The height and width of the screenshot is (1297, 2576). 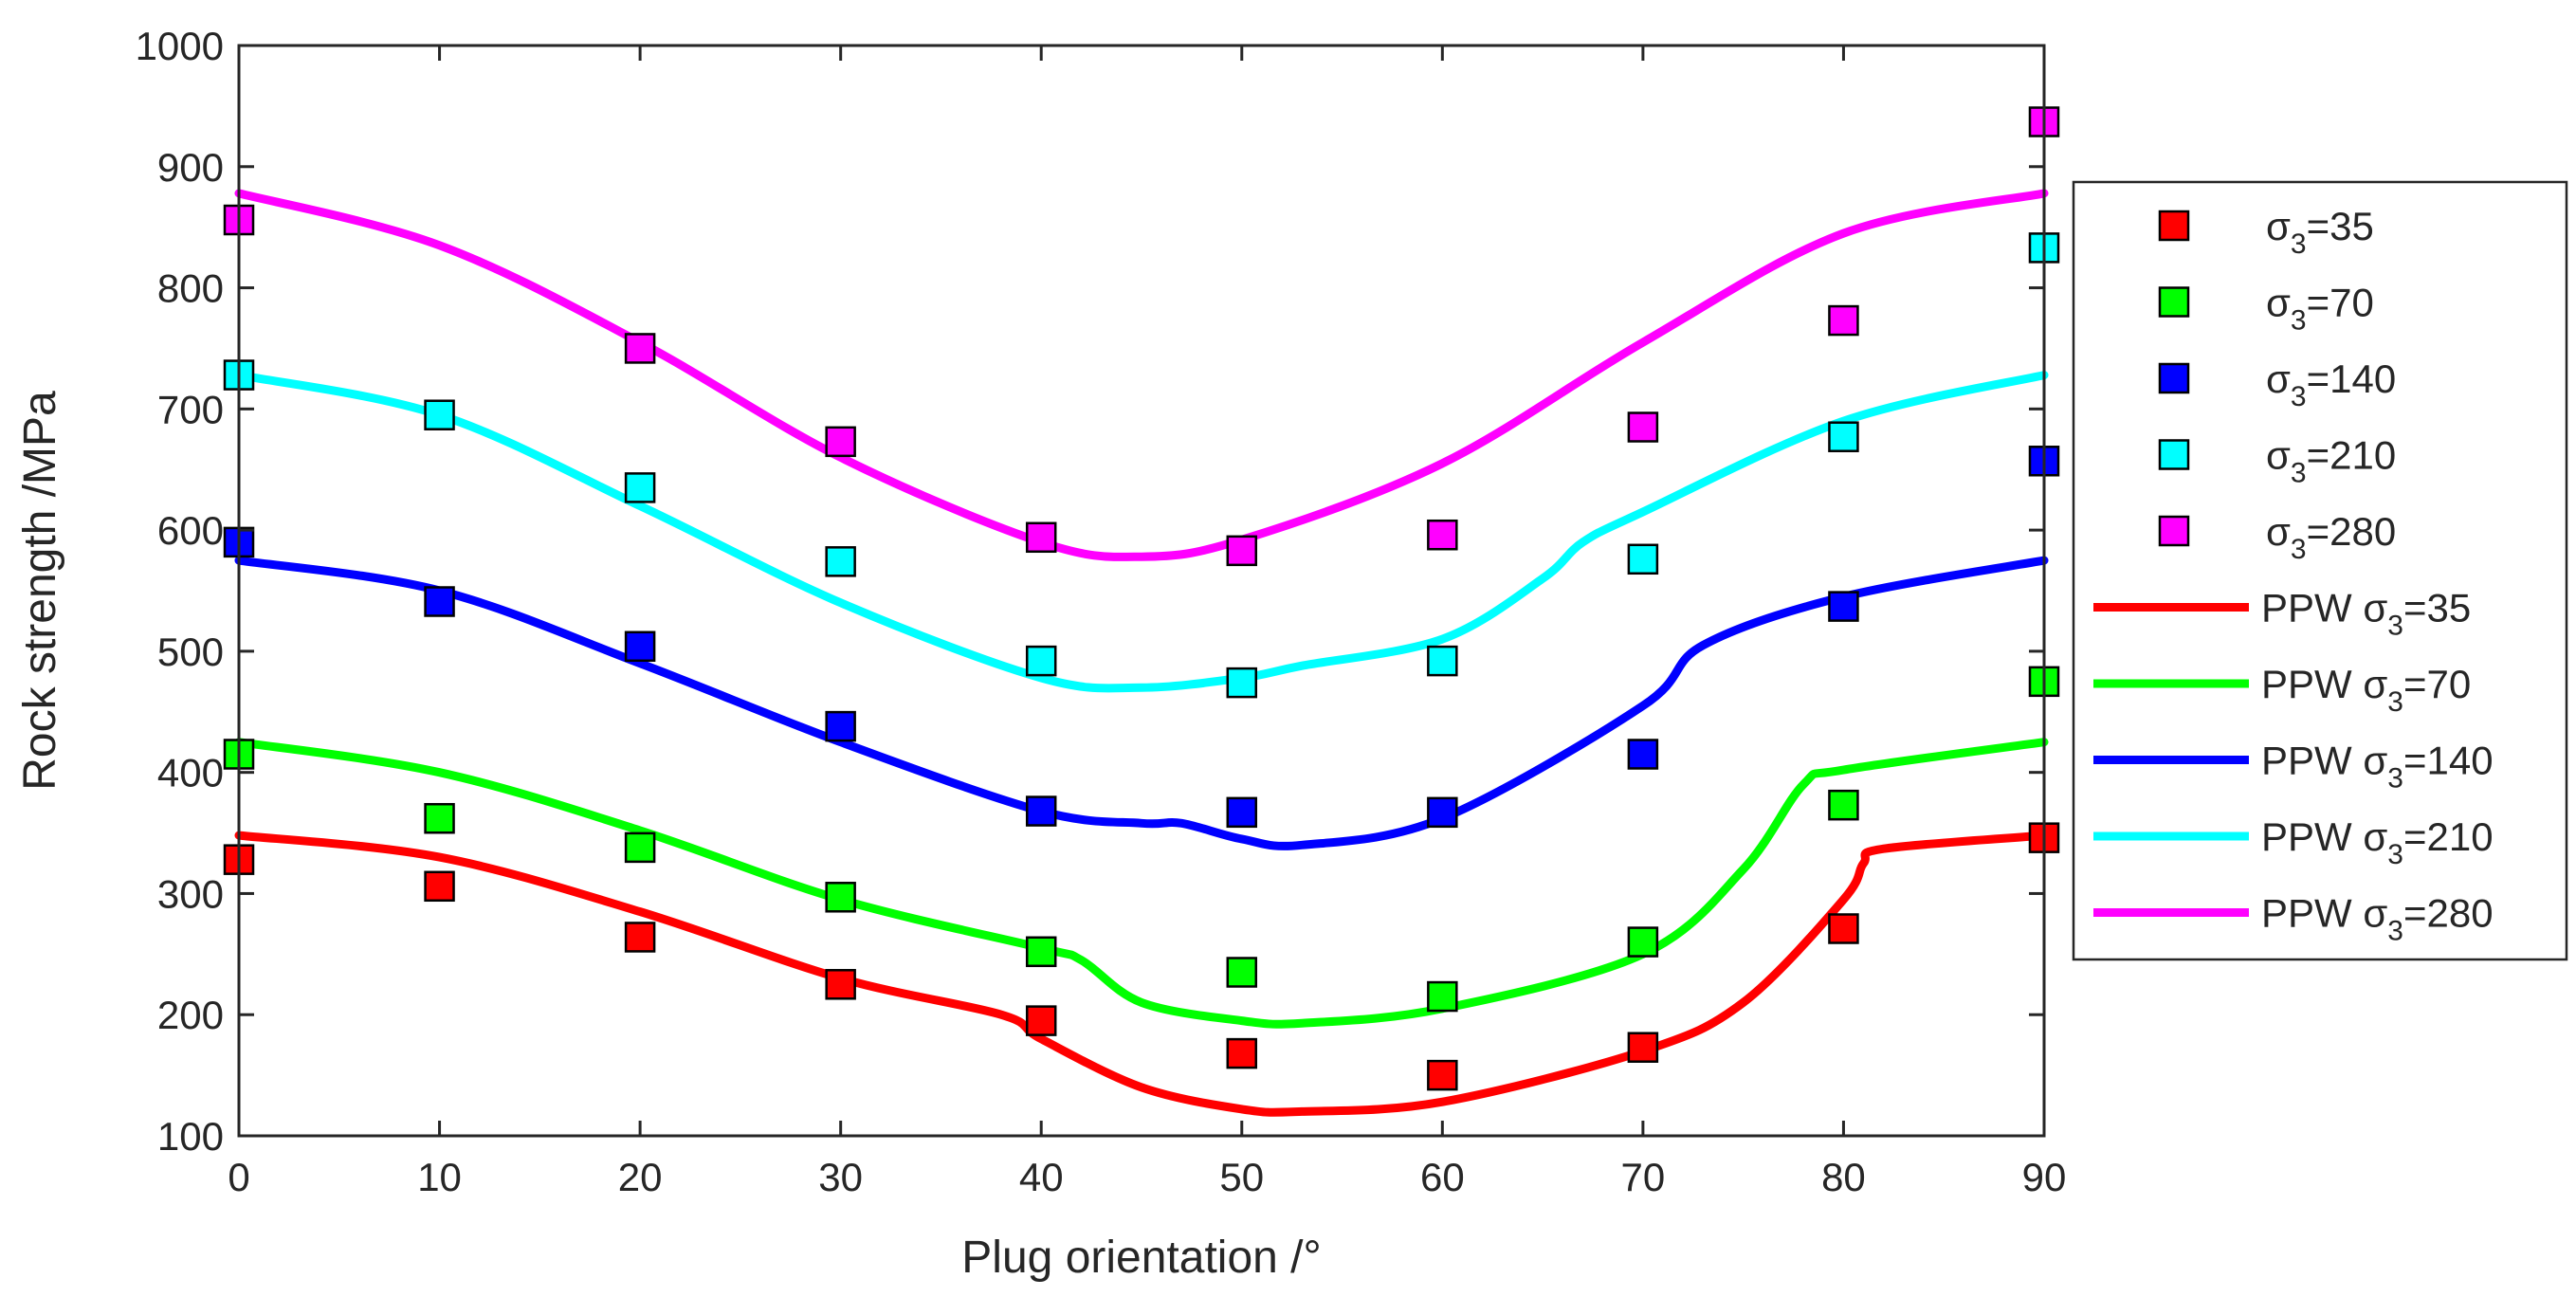 I want to click on legend-label: PPW σ3=70, so click(x=2366, y=690).